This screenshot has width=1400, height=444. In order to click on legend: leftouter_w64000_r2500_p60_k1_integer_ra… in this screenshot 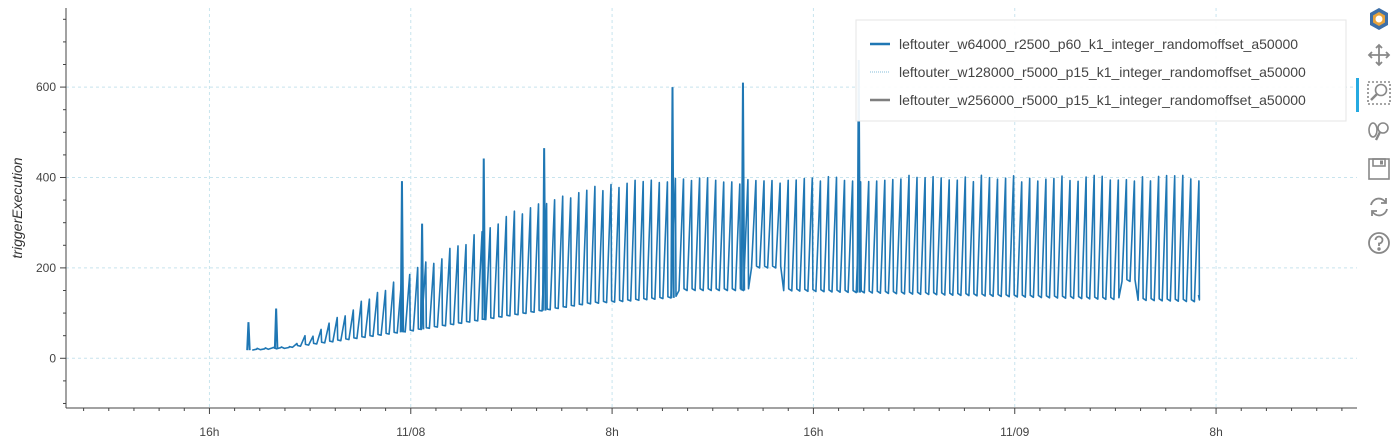, I will do `click(1101, 70)`.